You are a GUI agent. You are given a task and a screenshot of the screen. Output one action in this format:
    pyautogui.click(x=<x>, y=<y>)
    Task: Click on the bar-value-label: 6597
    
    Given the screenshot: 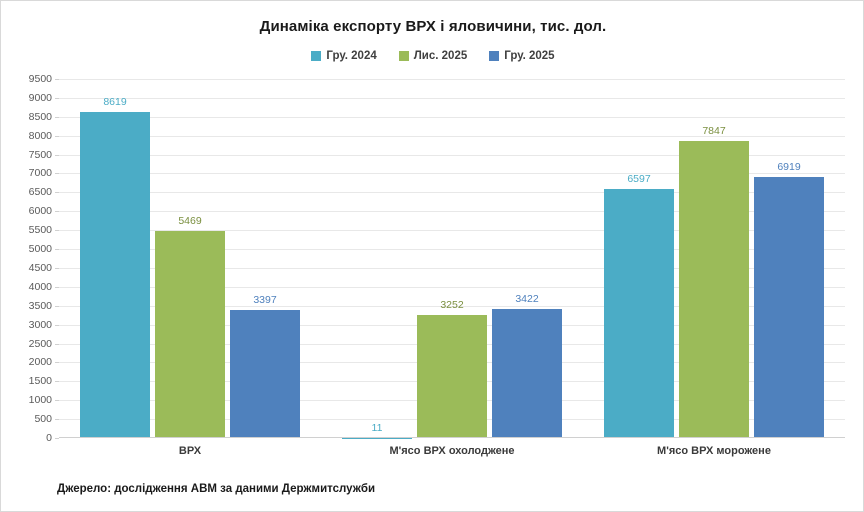 What is the action you would take?
    pyautogui.click(x=639, y=178)
    